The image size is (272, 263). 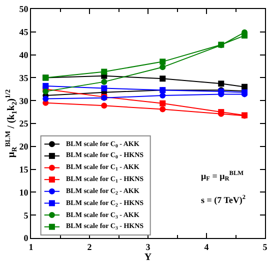 What do you see at coordinates (24, 9) in the screenshot?
I see `y-tick-label: 50` at bounding box center [24, 9].